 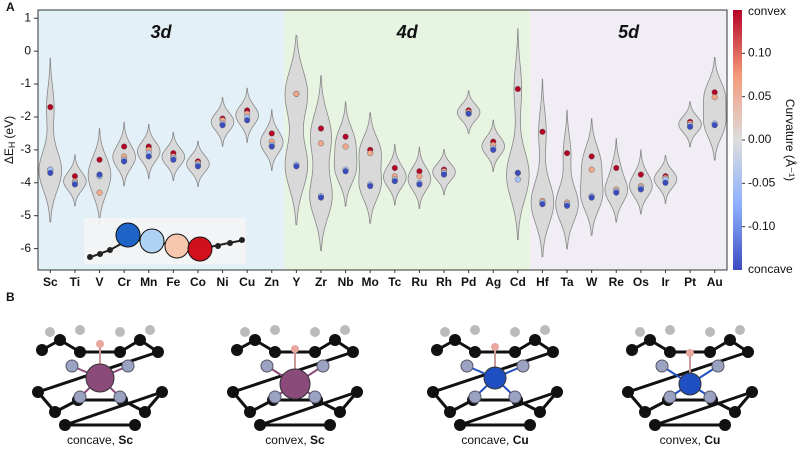 What do you see at coordinates (468, 282) in the screenshot?
I see `x-tick-label: Pd` at bounding box center [468, 282].